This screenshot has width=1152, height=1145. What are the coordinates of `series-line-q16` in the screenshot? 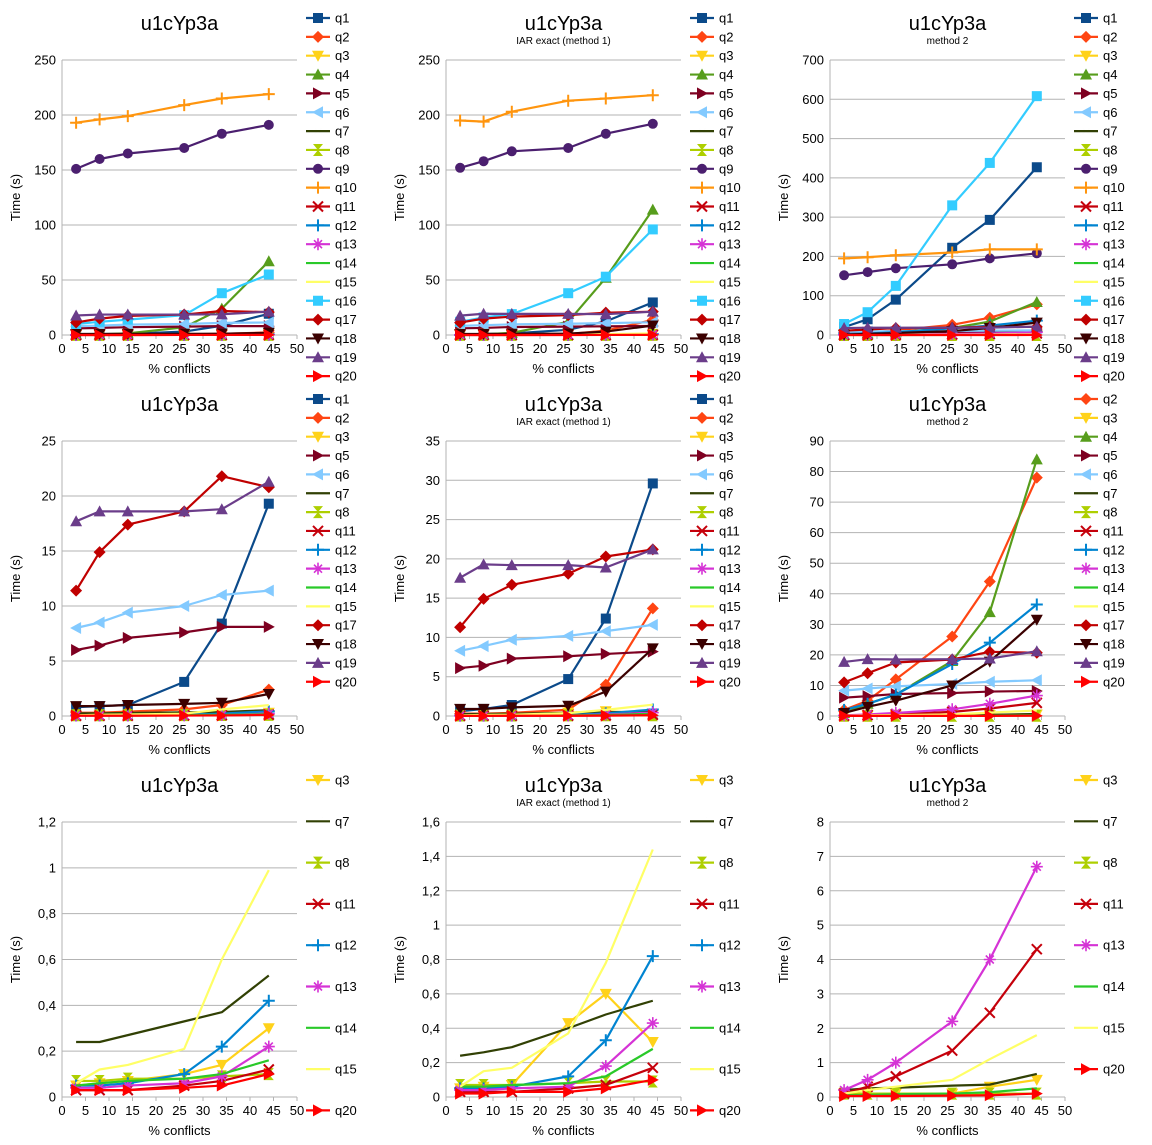 It's located at (940, 210).